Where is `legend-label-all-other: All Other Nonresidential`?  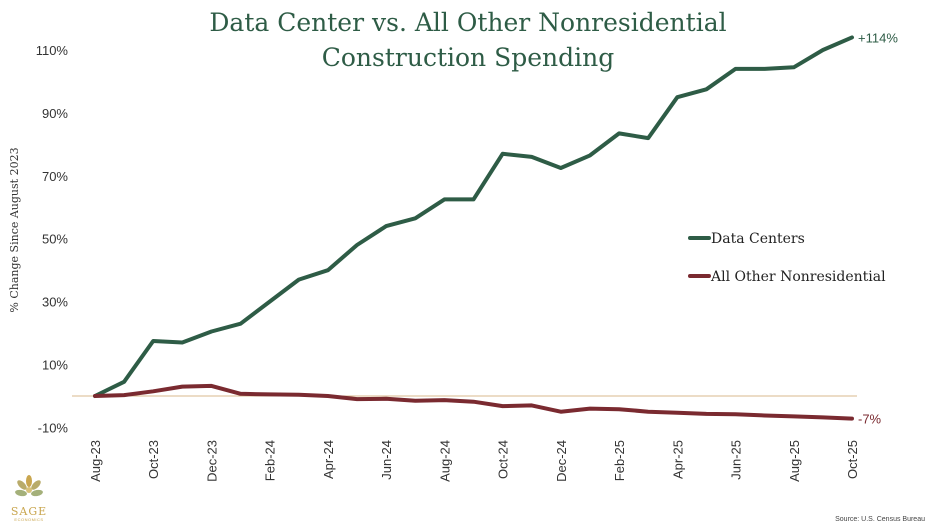
legend-label-all-other: All Other Nonresidential is located at coordinates (798, 277).